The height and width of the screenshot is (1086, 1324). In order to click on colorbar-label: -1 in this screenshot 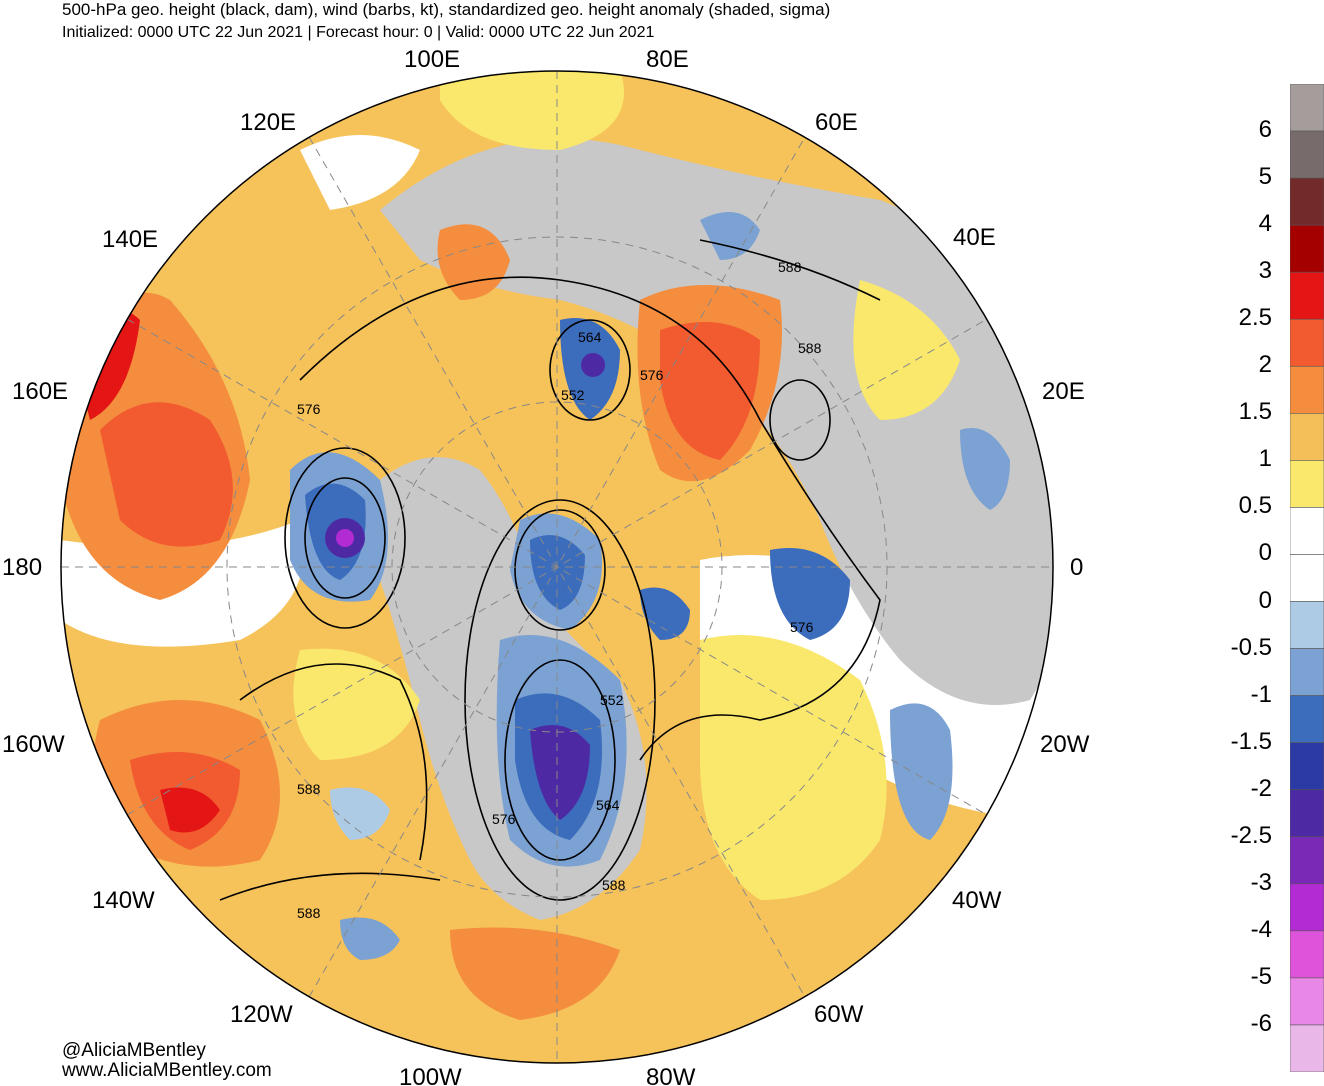, I will do `click(1261, 694)`.